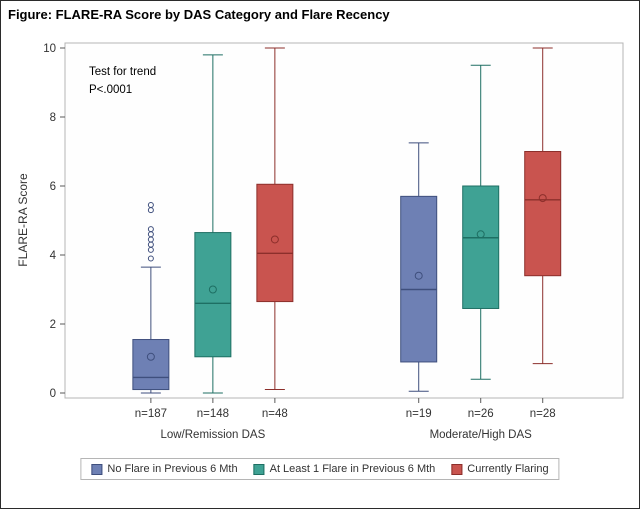 This screenshot has width=640, height=509. What do you see at coordinates (49, 49) in the screenshot?
I see `y-tick-label: 10` at bounding box center [49, 49].